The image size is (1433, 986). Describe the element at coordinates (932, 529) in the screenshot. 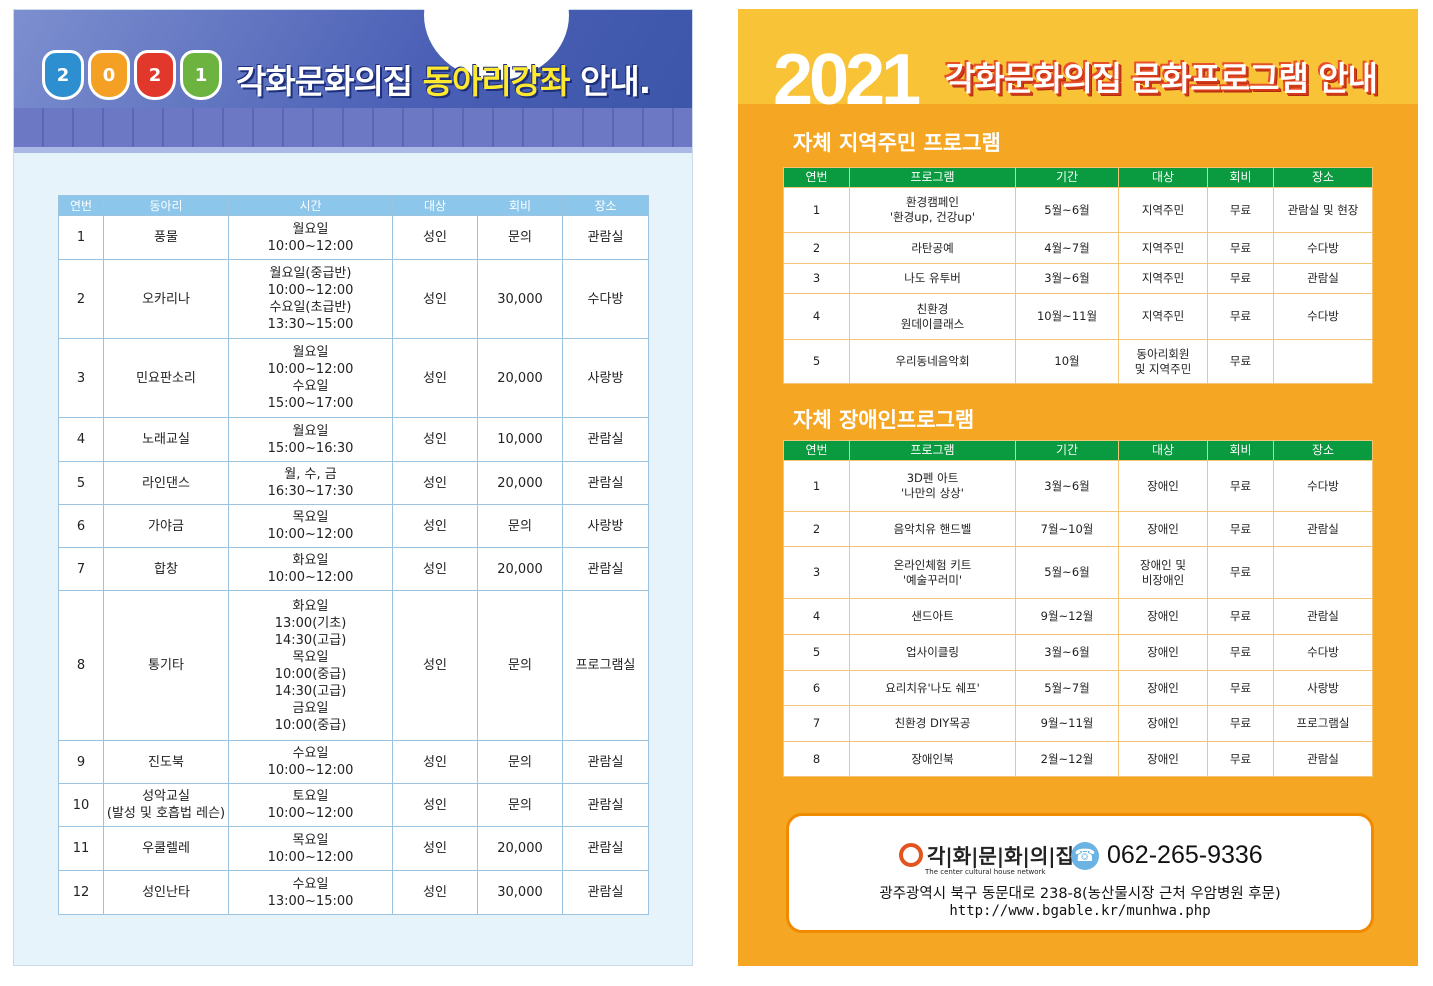

I see `table-cell: 음악치유 핸드벨` at that location.